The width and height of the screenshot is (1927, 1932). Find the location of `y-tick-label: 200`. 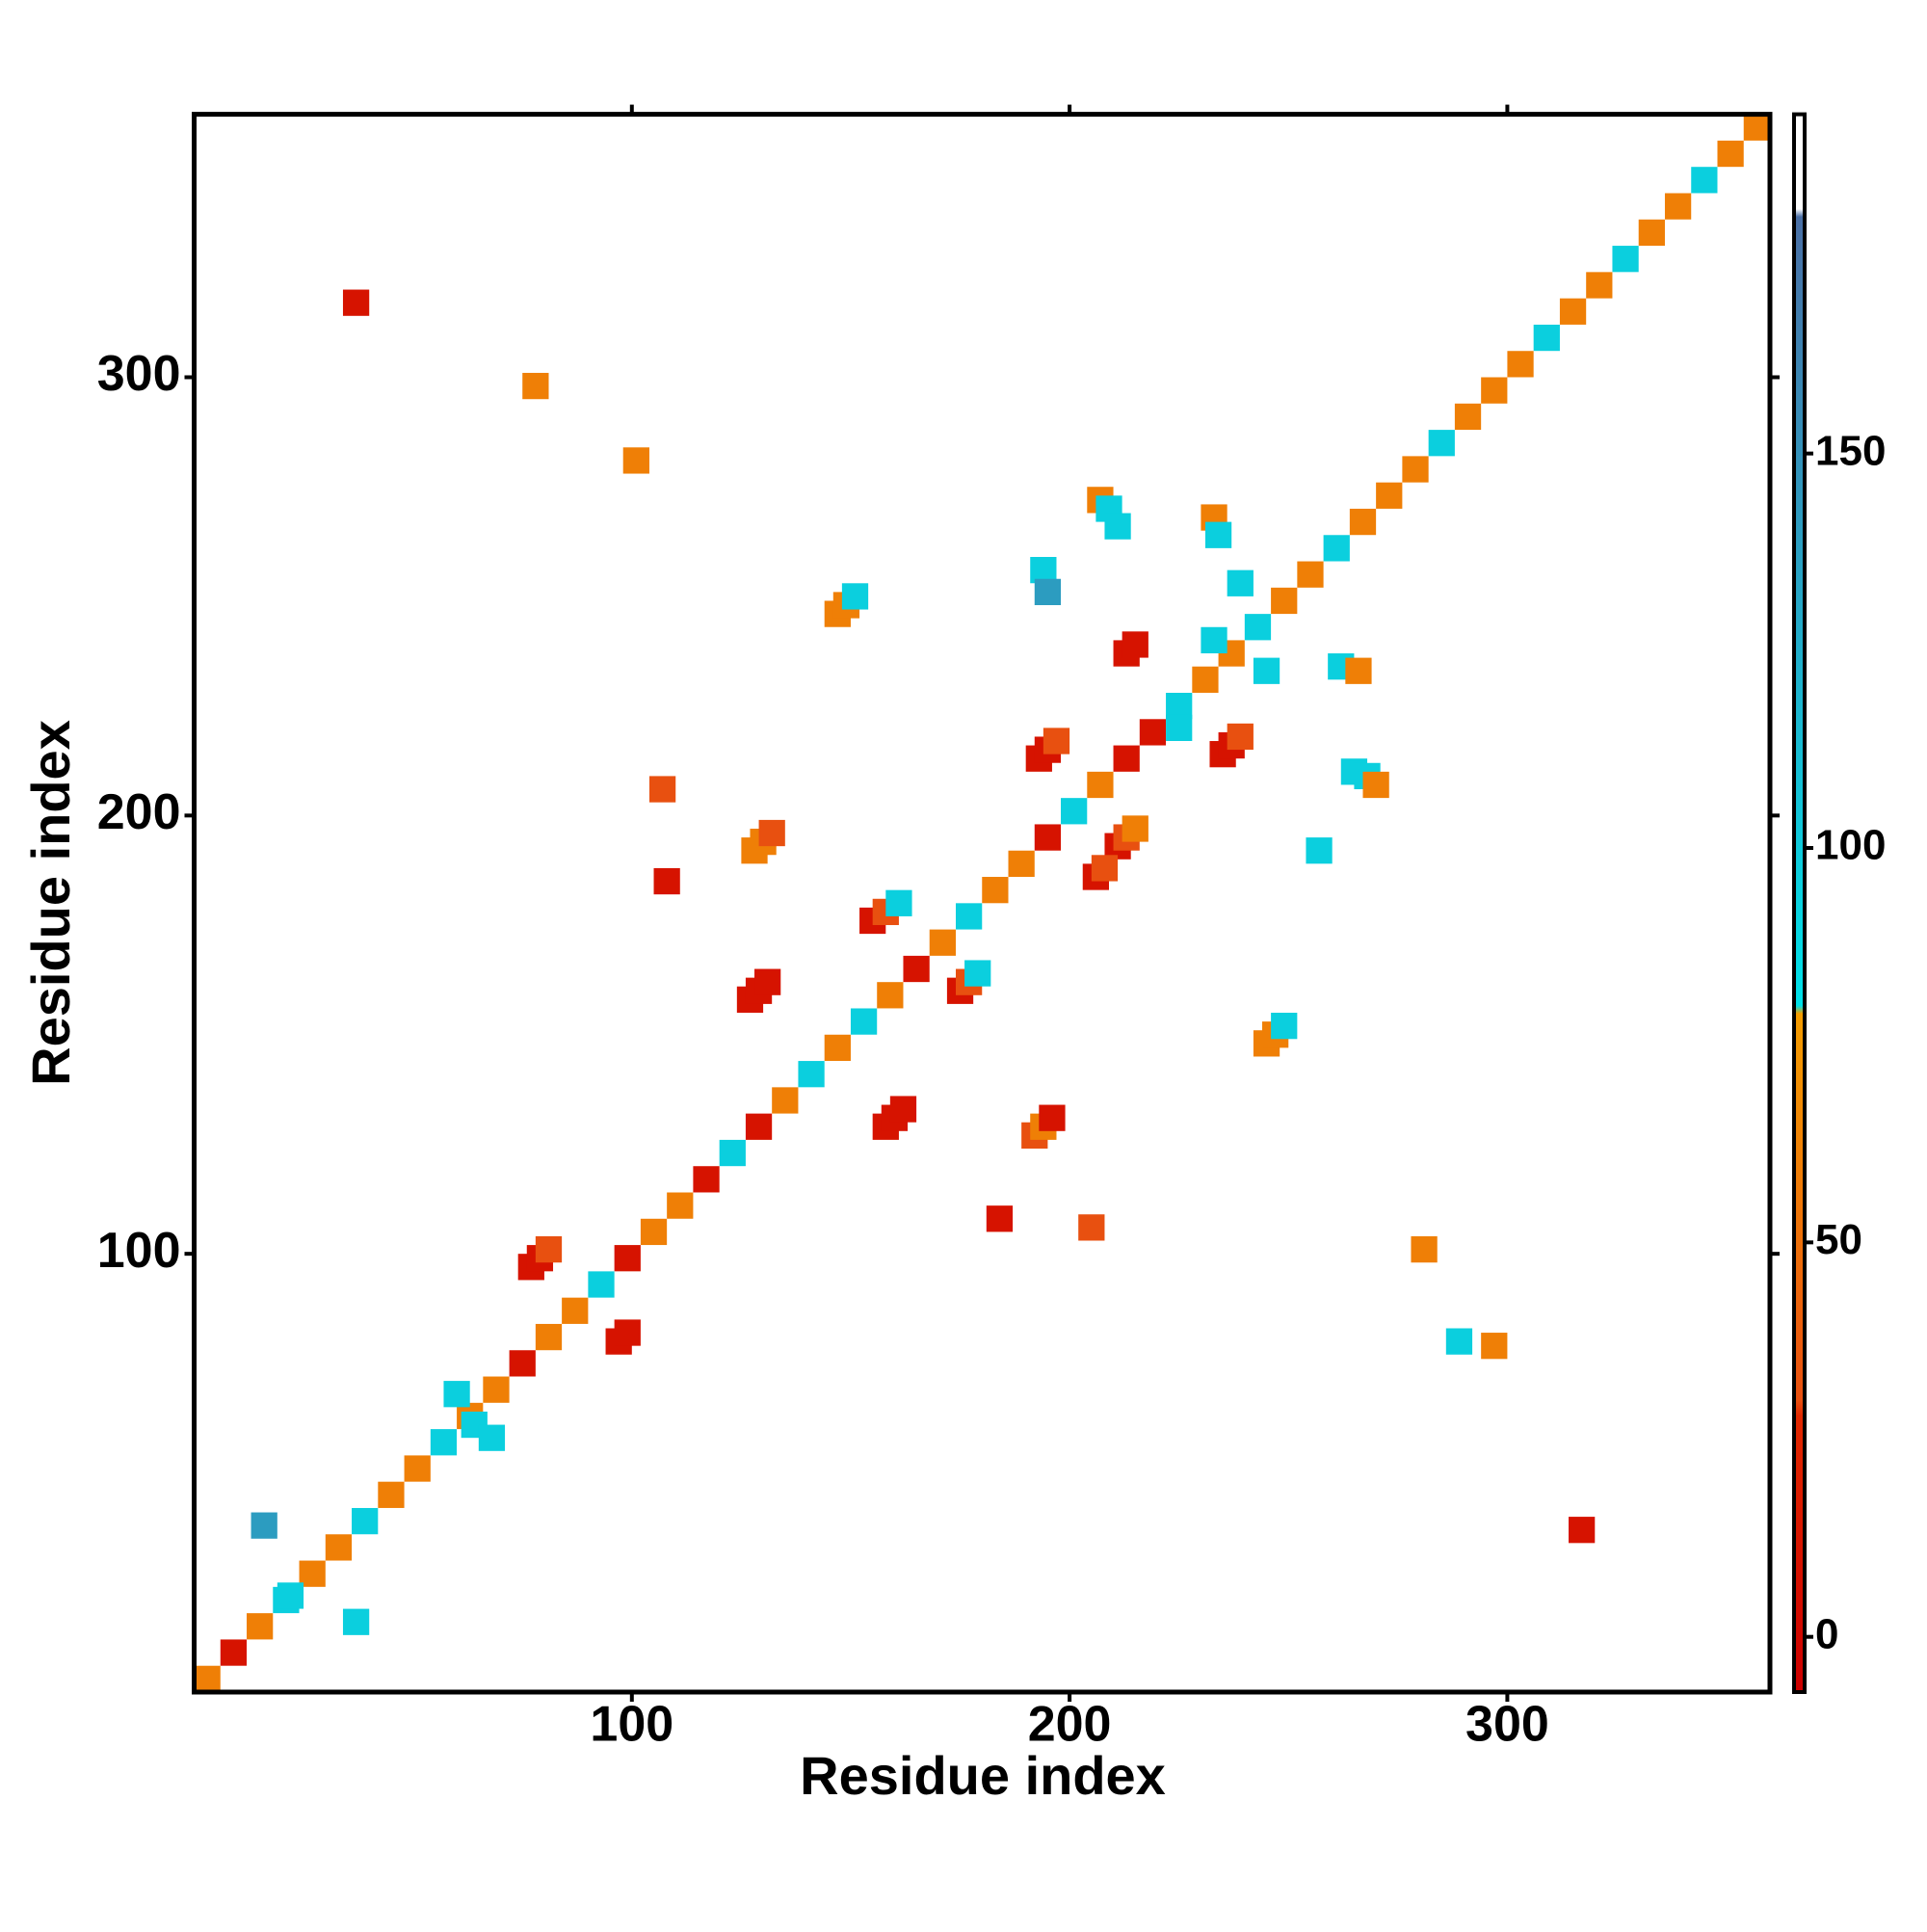

y-tick-label: 200 is located at coordinates (139, 812).